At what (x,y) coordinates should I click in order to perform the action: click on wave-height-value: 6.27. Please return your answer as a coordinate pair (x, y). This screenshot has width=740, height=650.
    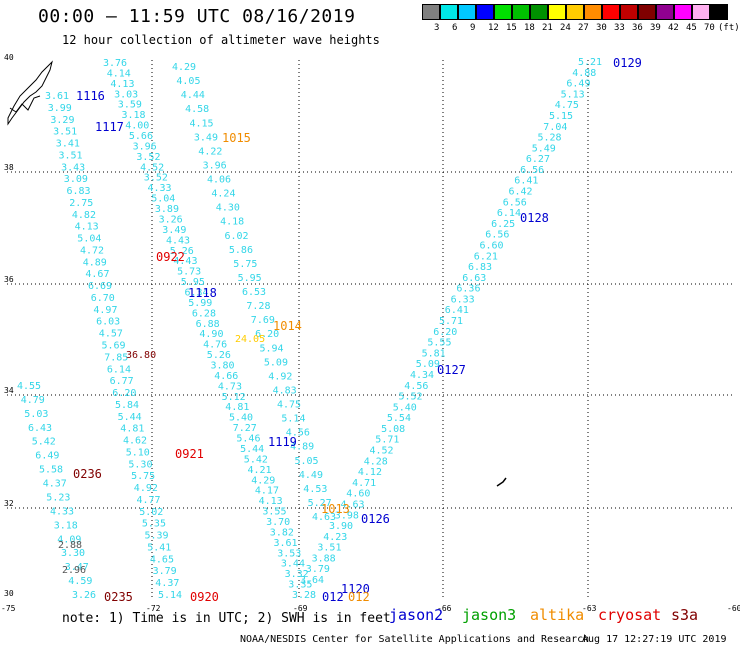
    Looking at the image, I should click on (538, 159).